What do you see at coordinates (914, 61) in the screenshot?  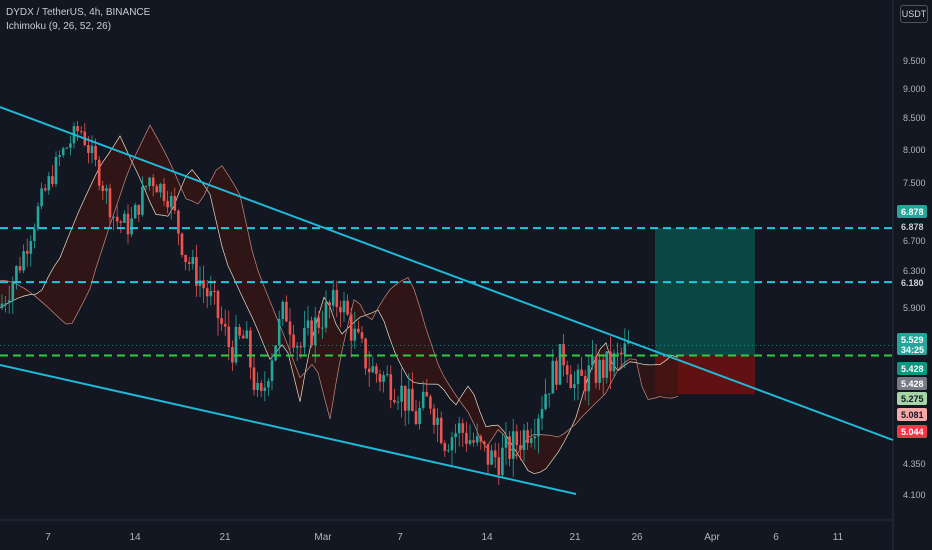 I see `price-tick-label: 9.500` at bounding box center [914, 61].